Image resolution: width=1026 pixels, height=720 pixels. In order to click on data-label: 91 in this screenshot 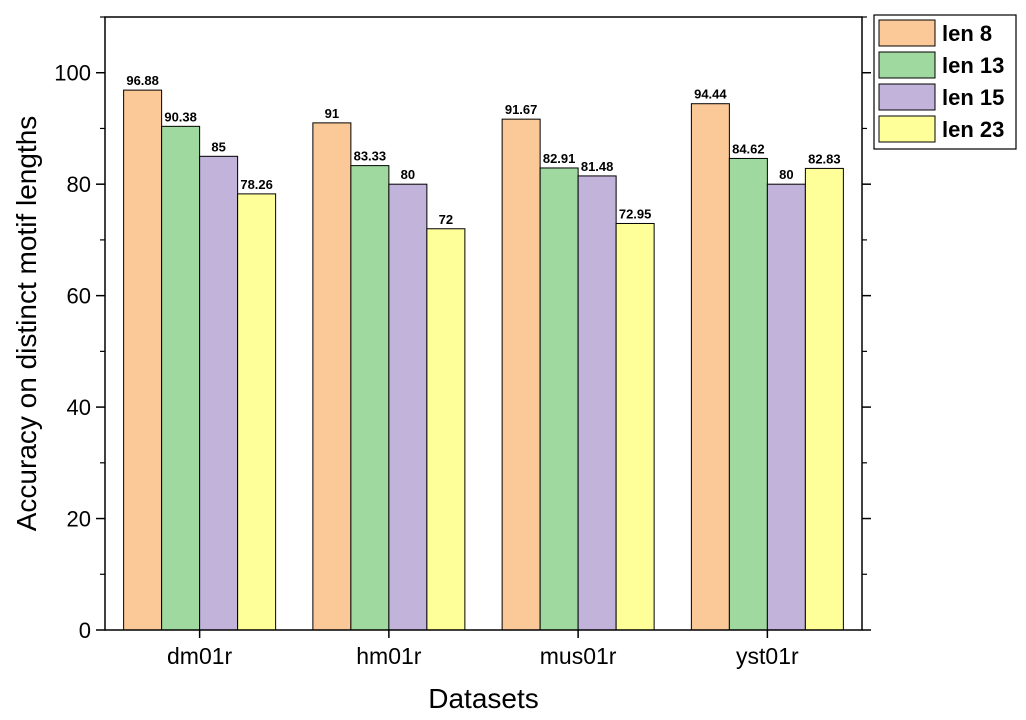, I will do `click(332, 113)`.